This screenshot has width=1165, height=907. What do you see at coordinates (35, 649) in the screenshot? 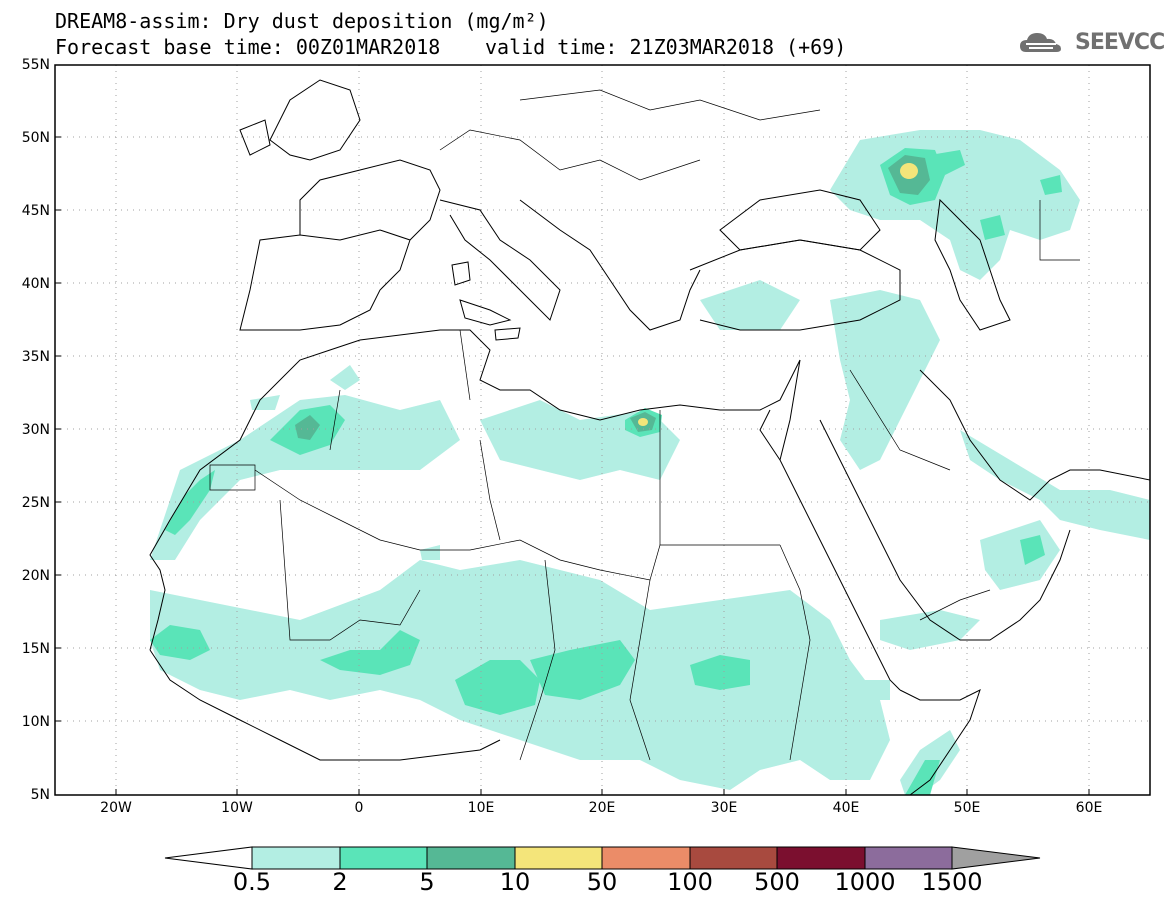
I see `lat-label: 15N` at bounding box center [35, 649].